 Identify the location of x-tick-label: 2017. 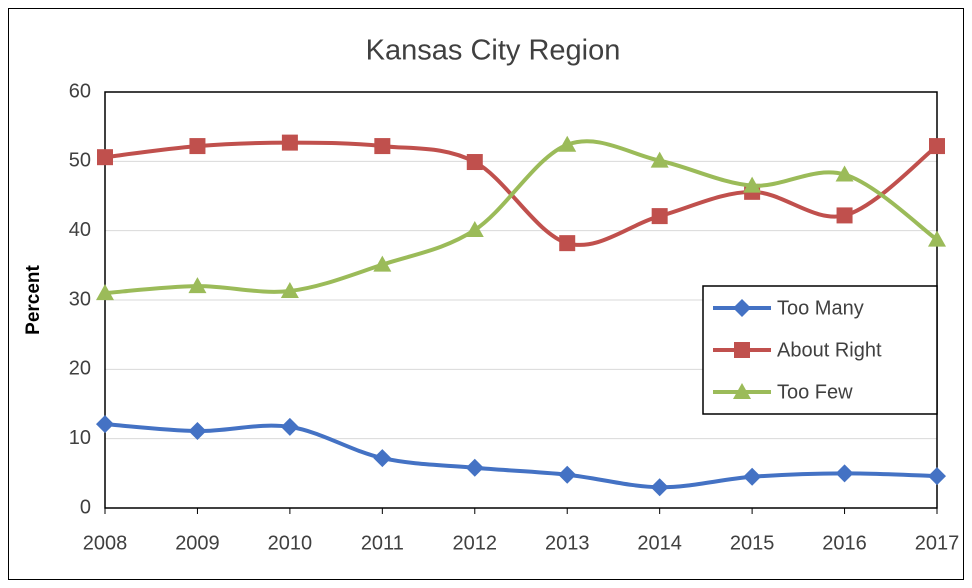
(937, 543).